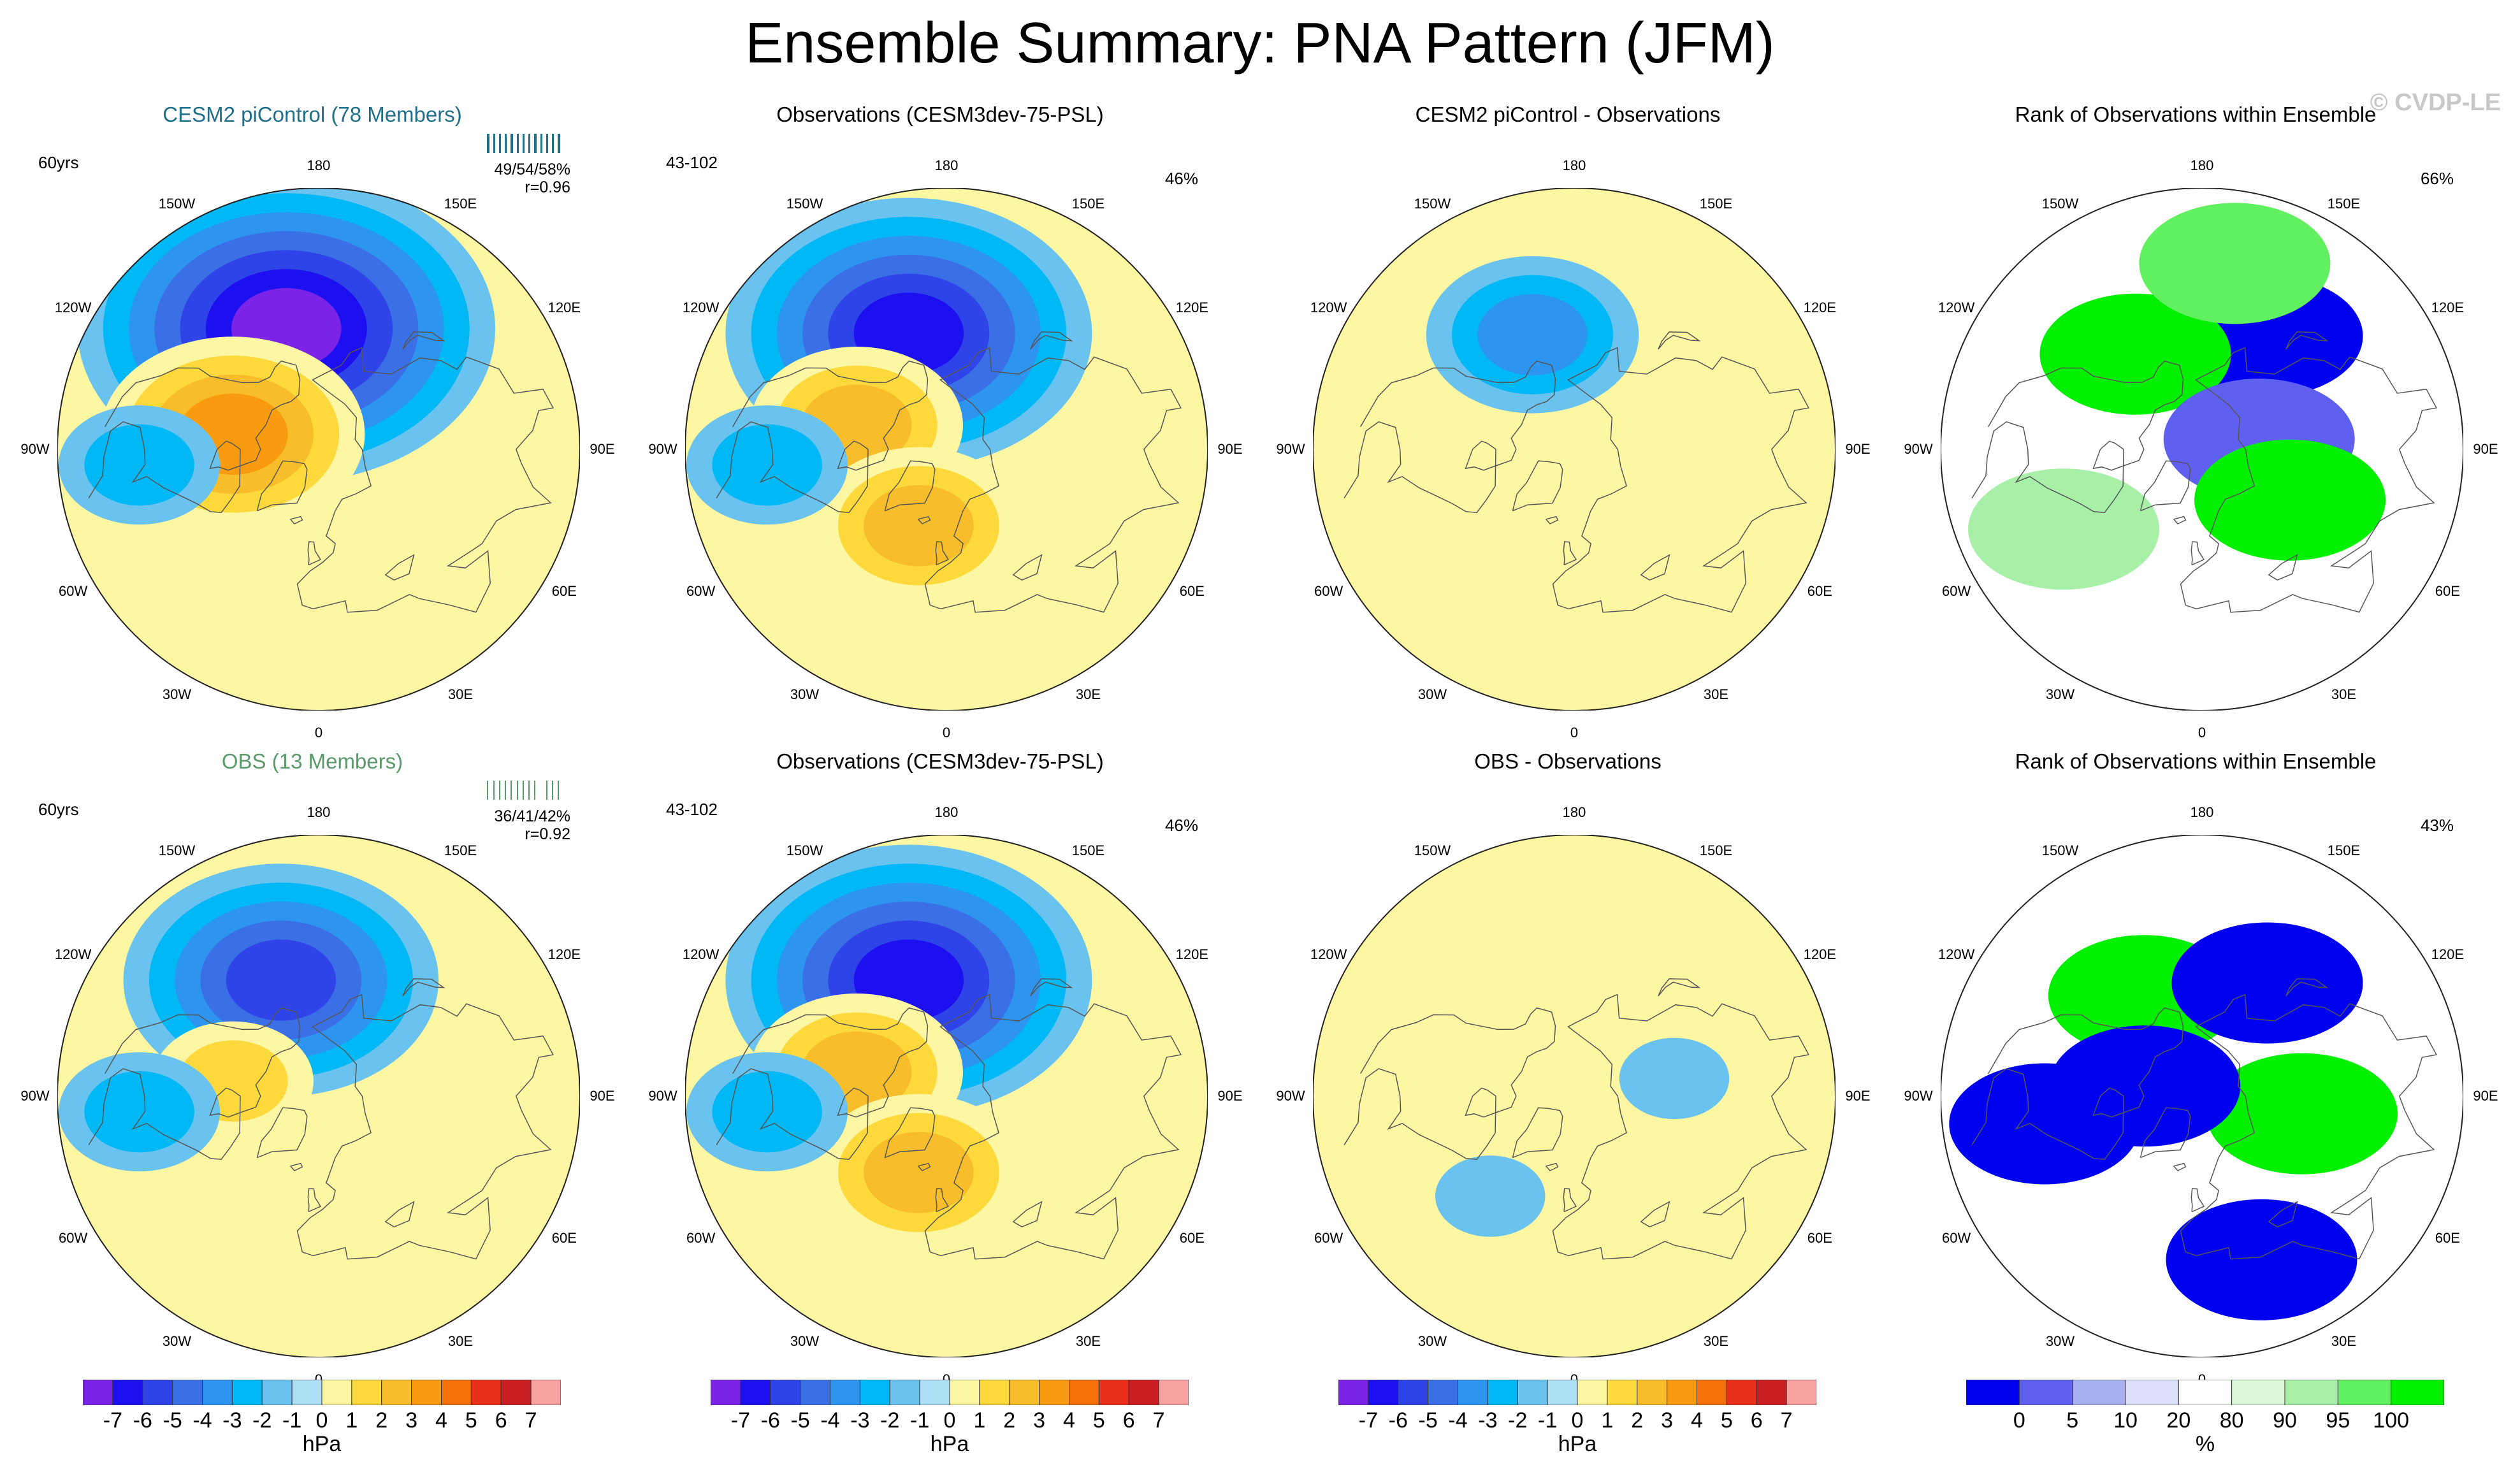 The width and height of the screenshot is (2520, 1467). What do you see at coordinates (262, 1420) in the screenshot?
I see `colorbar-tick-label: -2` at bounding box center [262, 1420].